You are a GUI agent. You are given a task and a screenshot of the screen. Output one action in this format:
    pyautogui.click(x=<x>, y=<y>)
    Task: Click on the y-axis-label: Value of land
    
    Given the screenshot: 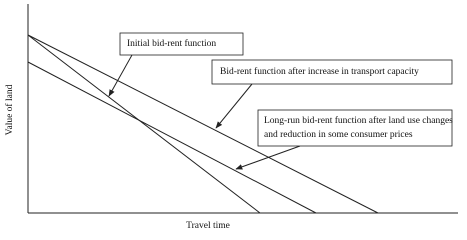 What is the action you would take?
    pyautogui.click(x=9, y=109)
    